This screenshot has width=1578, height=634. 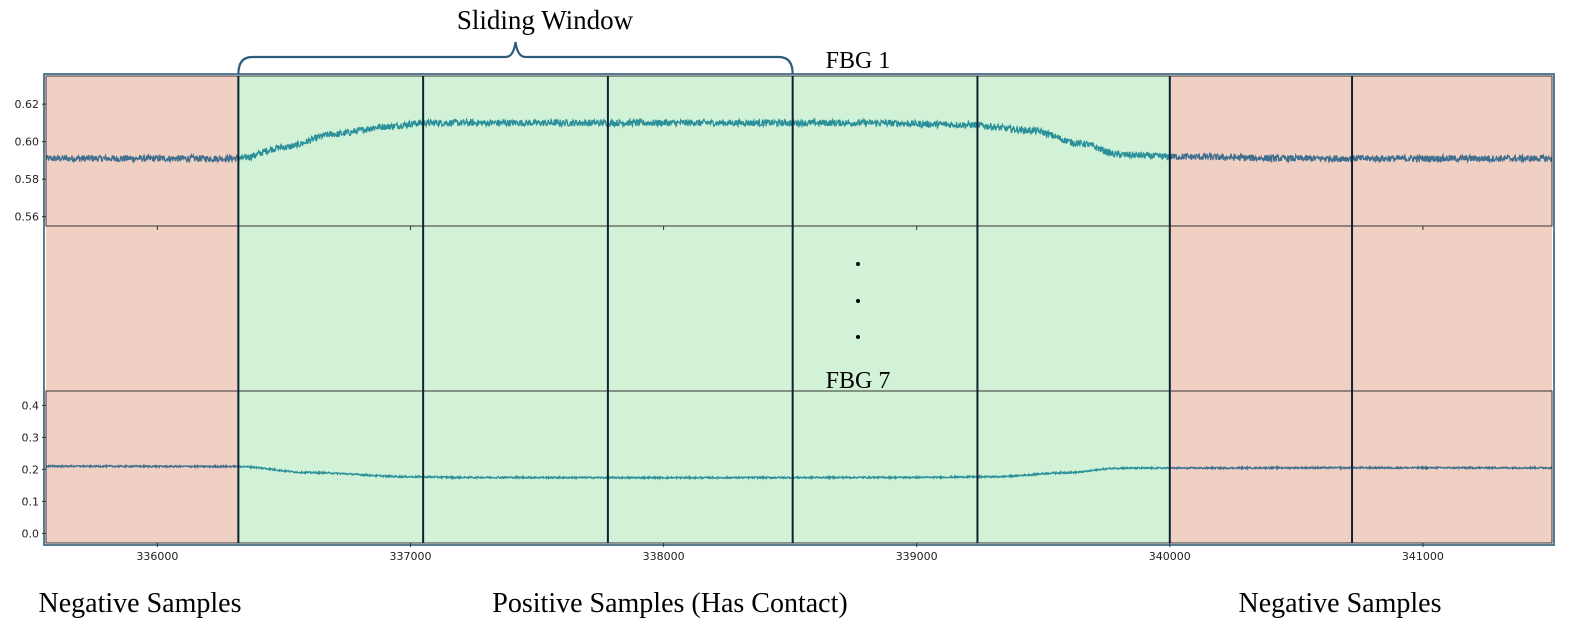 I want to click on fbg-7-label: FBG 7, so click(x=858, y=381).